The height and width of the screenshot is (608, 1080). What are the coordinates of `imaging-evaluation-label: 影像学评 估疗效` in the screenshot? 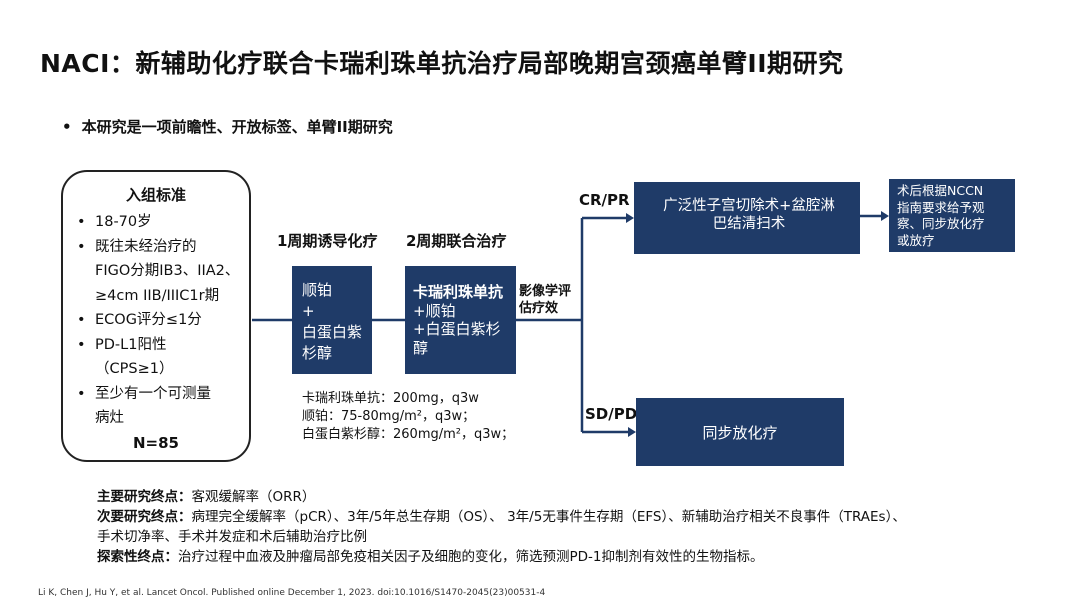 It's located at (545, 300).